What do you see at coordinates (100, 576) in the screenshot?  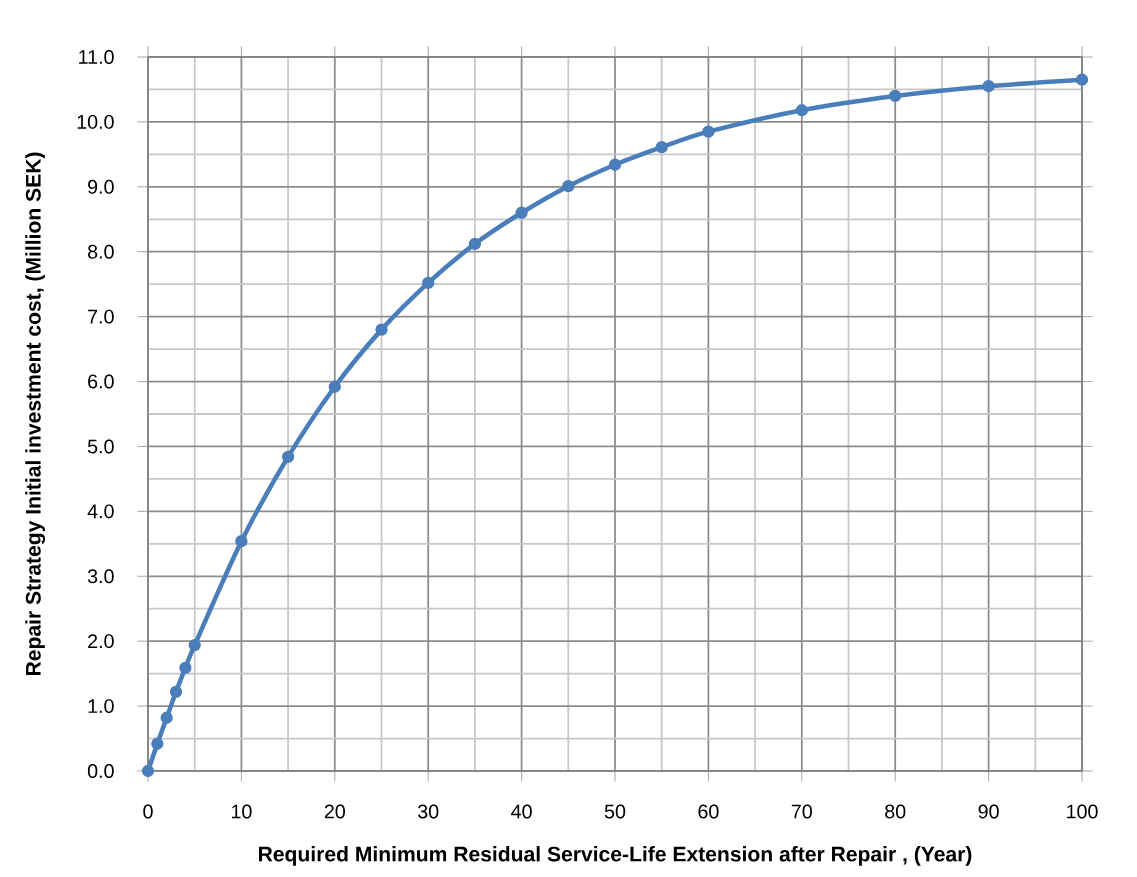 I see `y-tick-label: 3.0` at bounding box center [100, 576].